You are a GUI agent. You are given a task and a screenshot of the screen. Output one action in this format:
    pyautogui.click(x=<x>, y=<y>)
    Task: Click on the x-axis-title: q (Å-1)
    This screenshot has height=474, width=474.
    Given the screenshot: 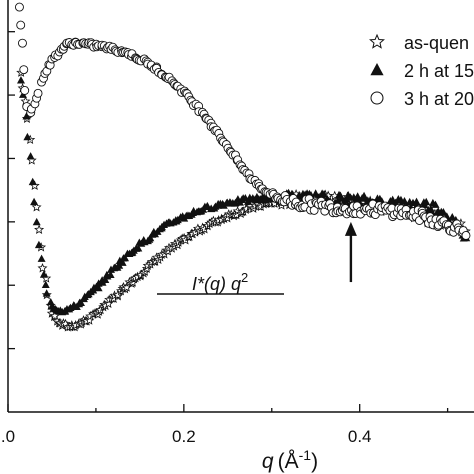 What is the action you would take?
    pyautogui.click(x=290, y=460)
    